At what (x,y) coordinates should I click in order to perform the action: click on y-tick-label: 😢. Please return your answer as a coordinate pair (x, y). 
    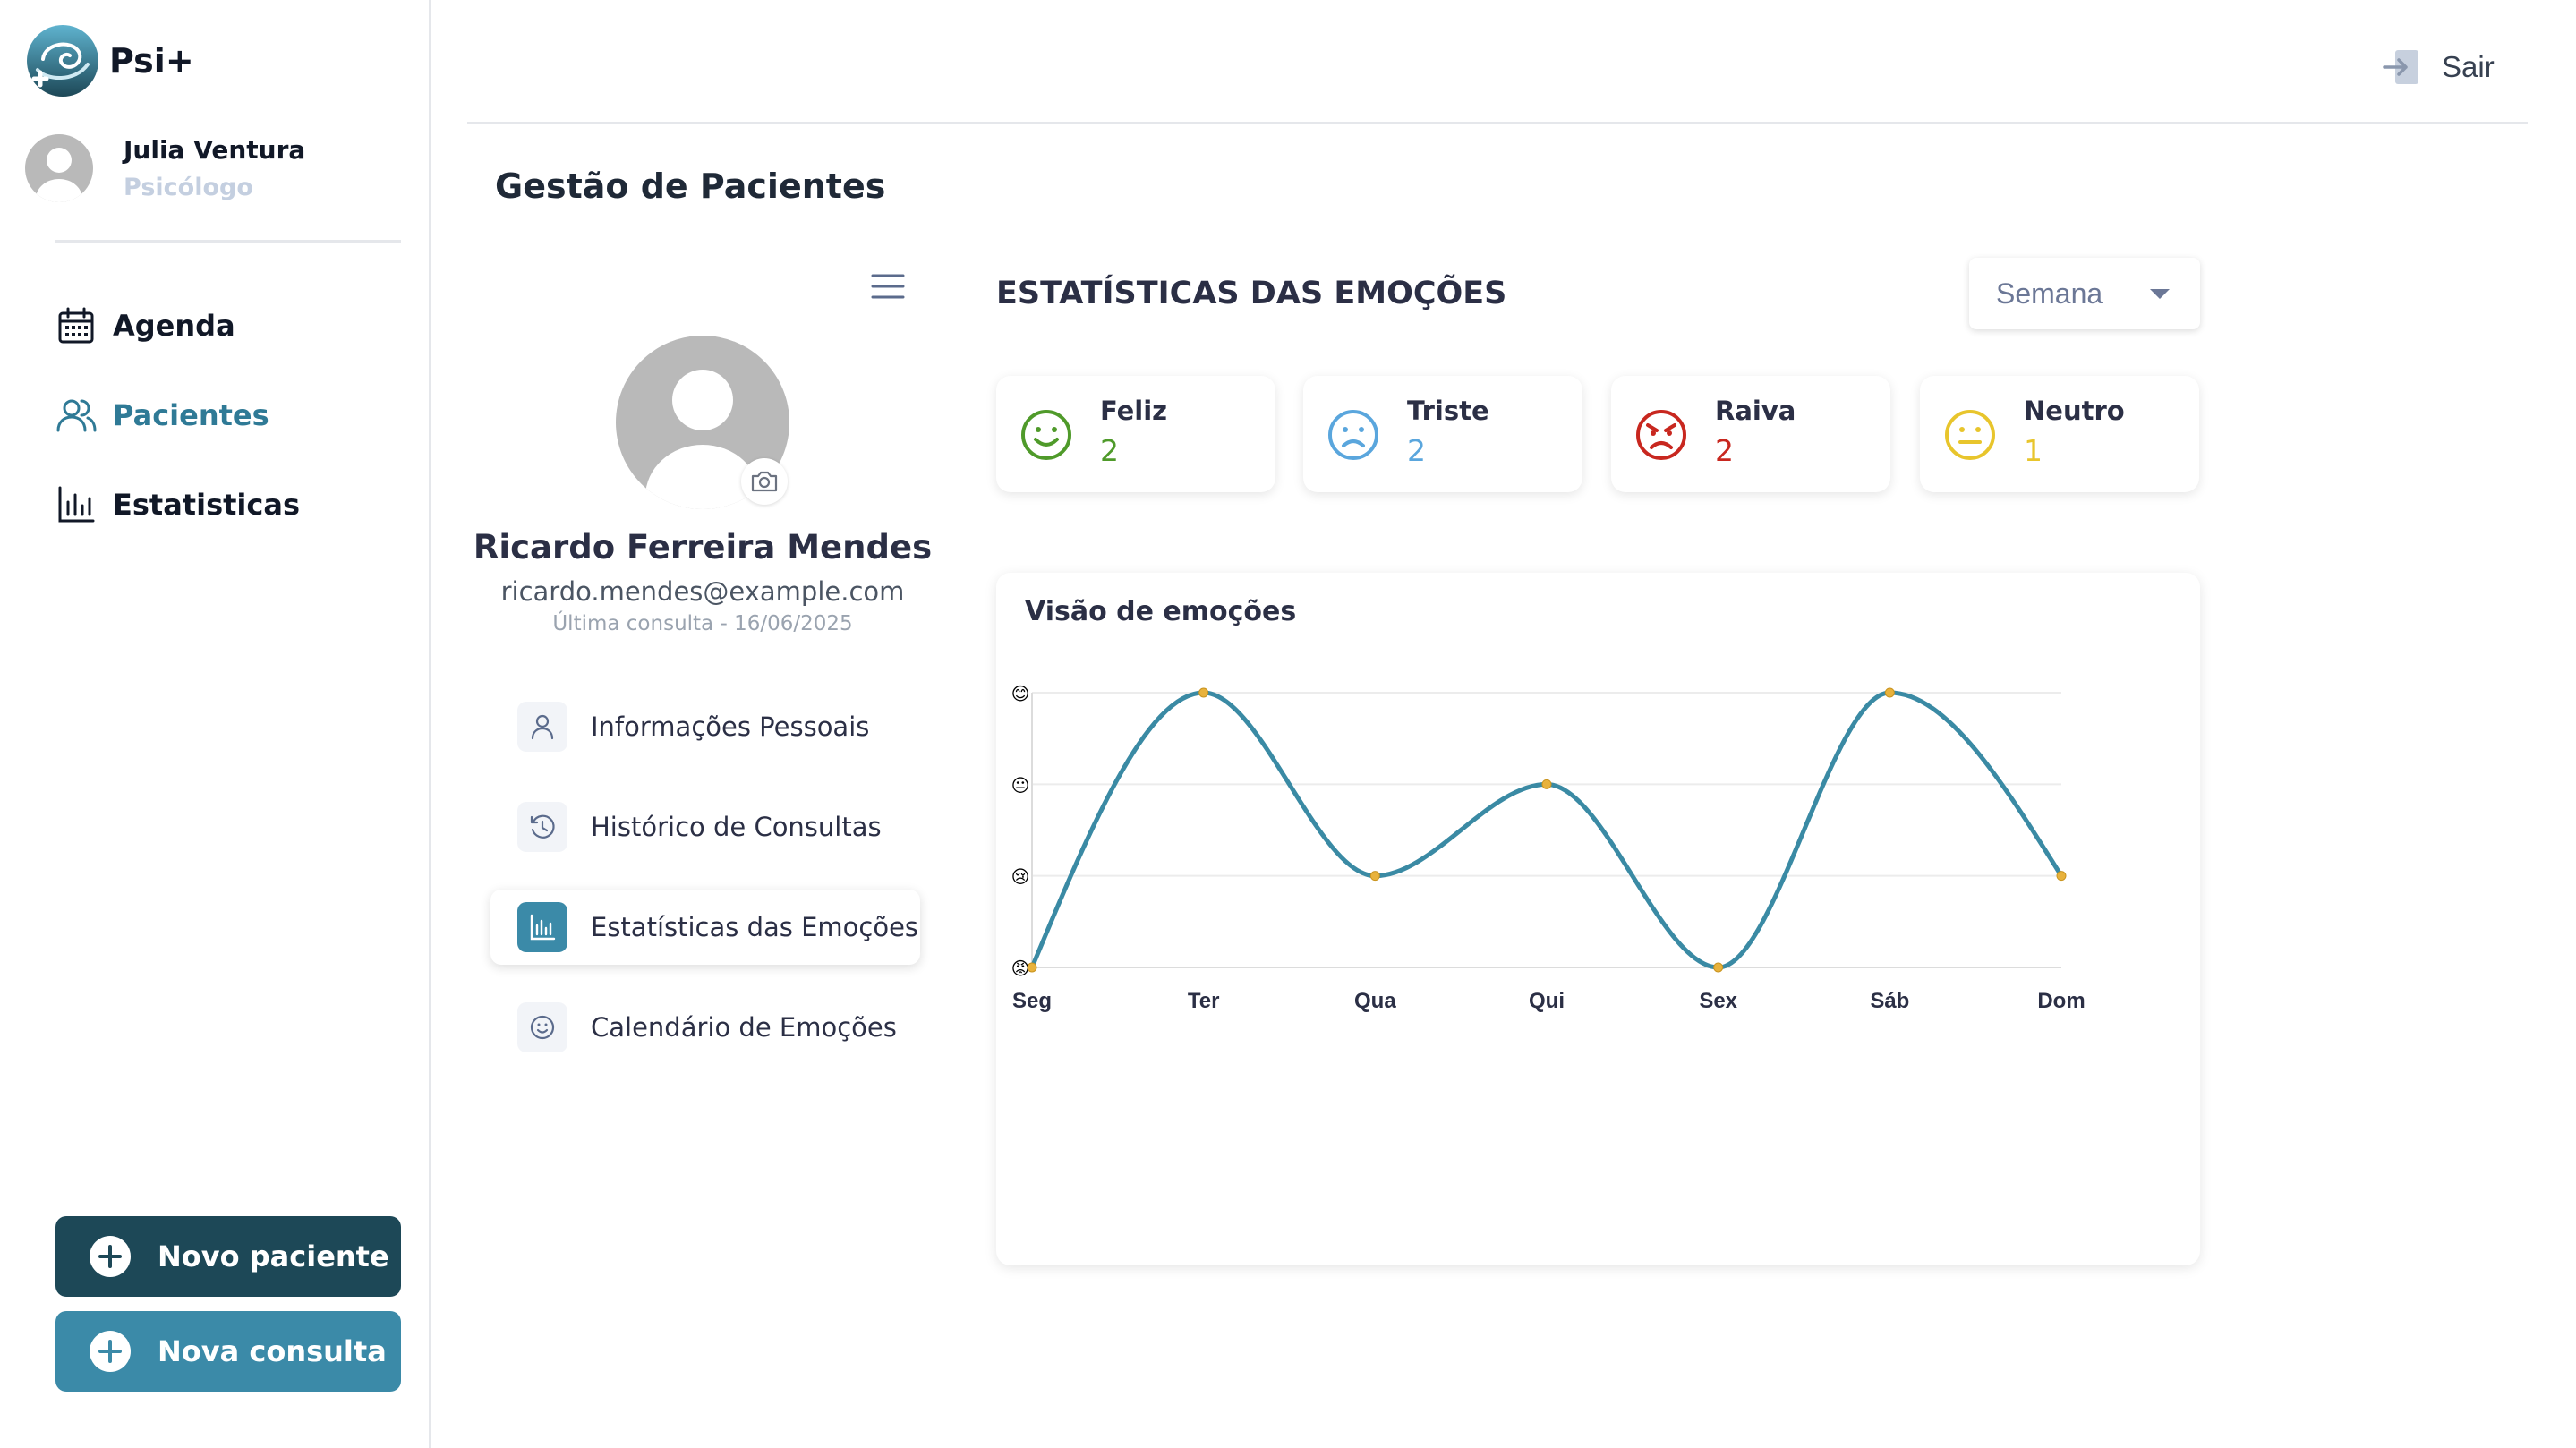
    Looking at the image, I should click on (1020, 878).